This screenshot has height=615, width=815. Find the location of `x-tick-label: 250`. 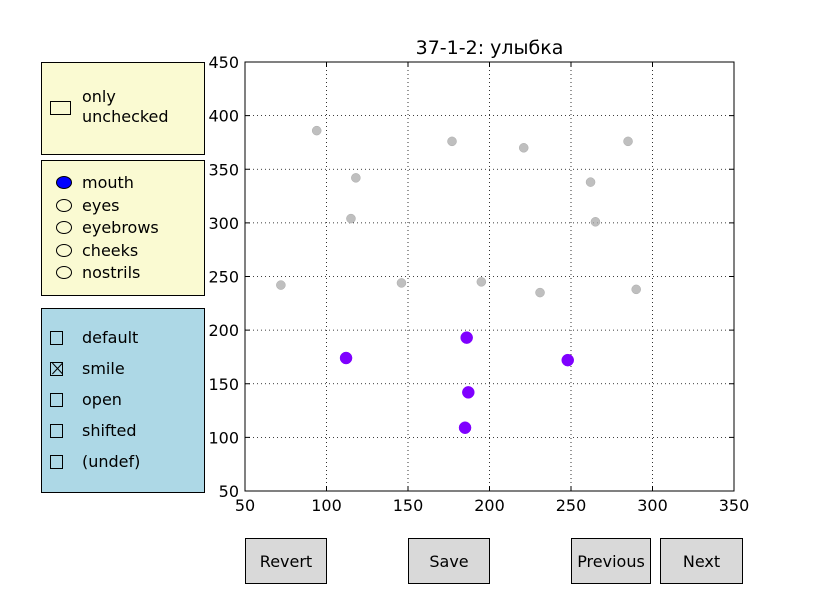

x-tick-label: 250 is located at coordinates (571, 505).